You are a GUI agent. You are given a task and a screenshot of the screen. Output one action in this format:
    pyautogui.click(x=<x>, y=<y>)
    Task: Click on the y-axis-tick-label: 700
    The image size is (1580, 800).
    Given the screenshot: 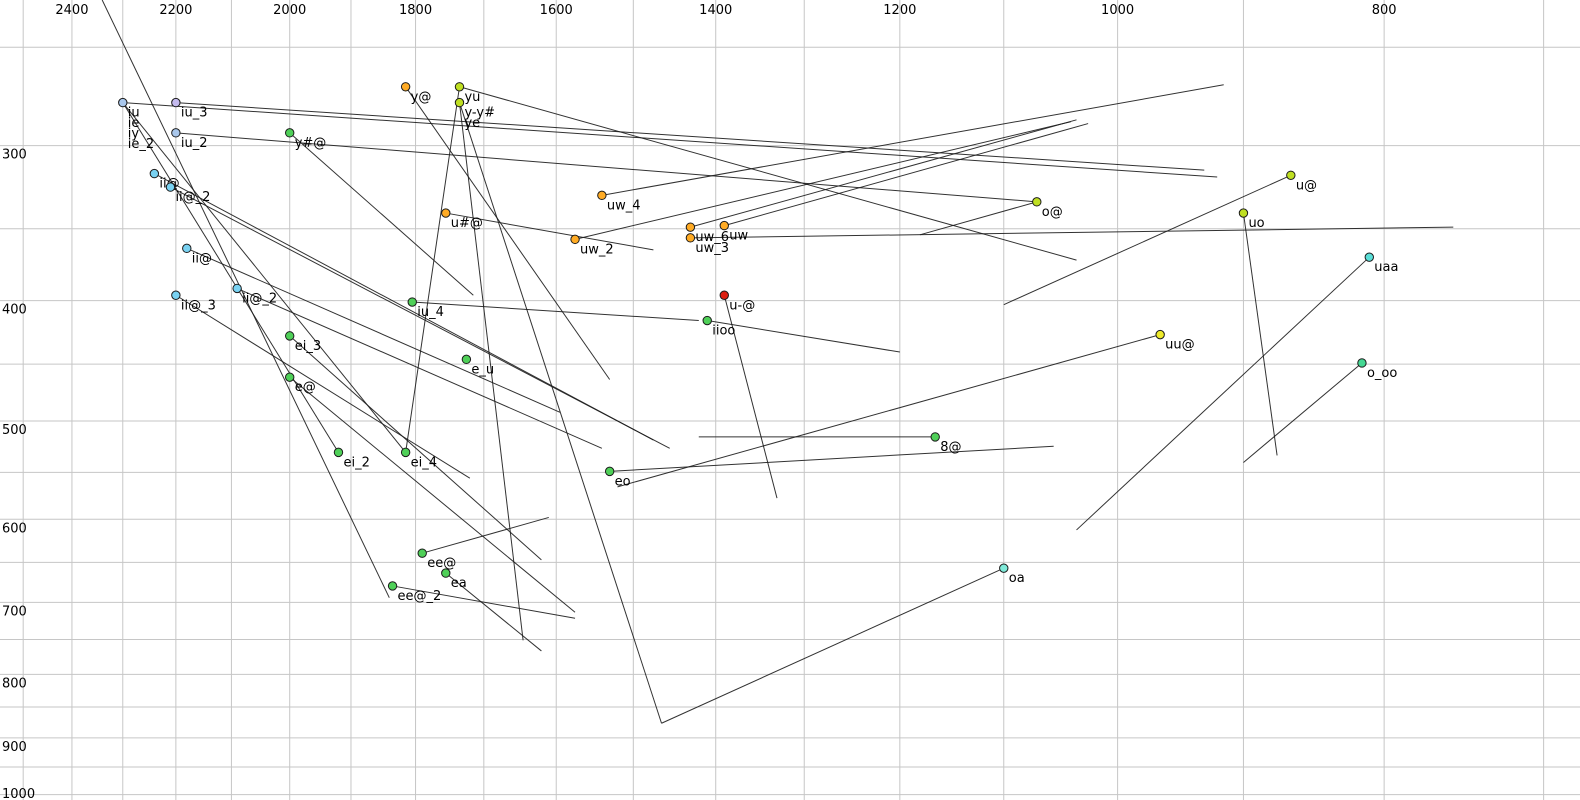 What is the action you would take?
    pyautogui.click(x=14, y=611)
    